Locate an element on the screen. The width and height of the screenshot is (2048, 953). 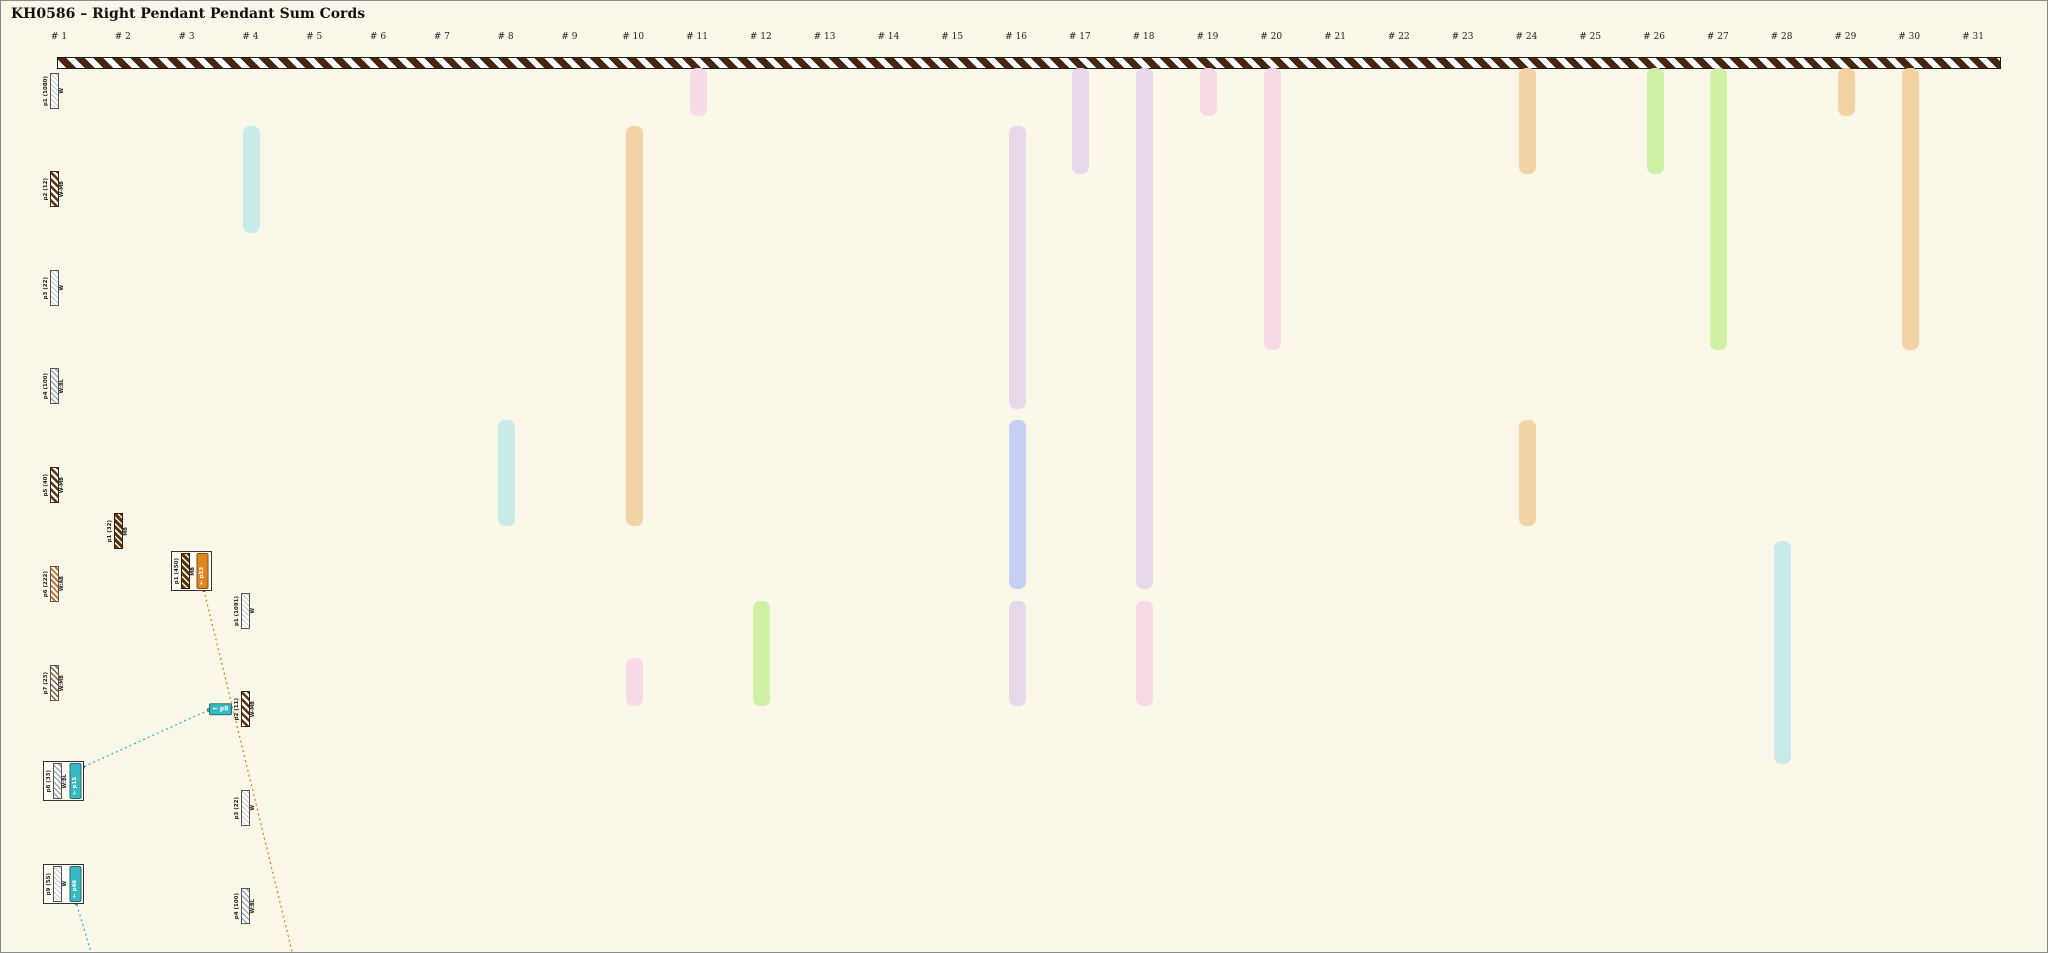
cord-label: p3 (22) is located at coordinates (237, 808).